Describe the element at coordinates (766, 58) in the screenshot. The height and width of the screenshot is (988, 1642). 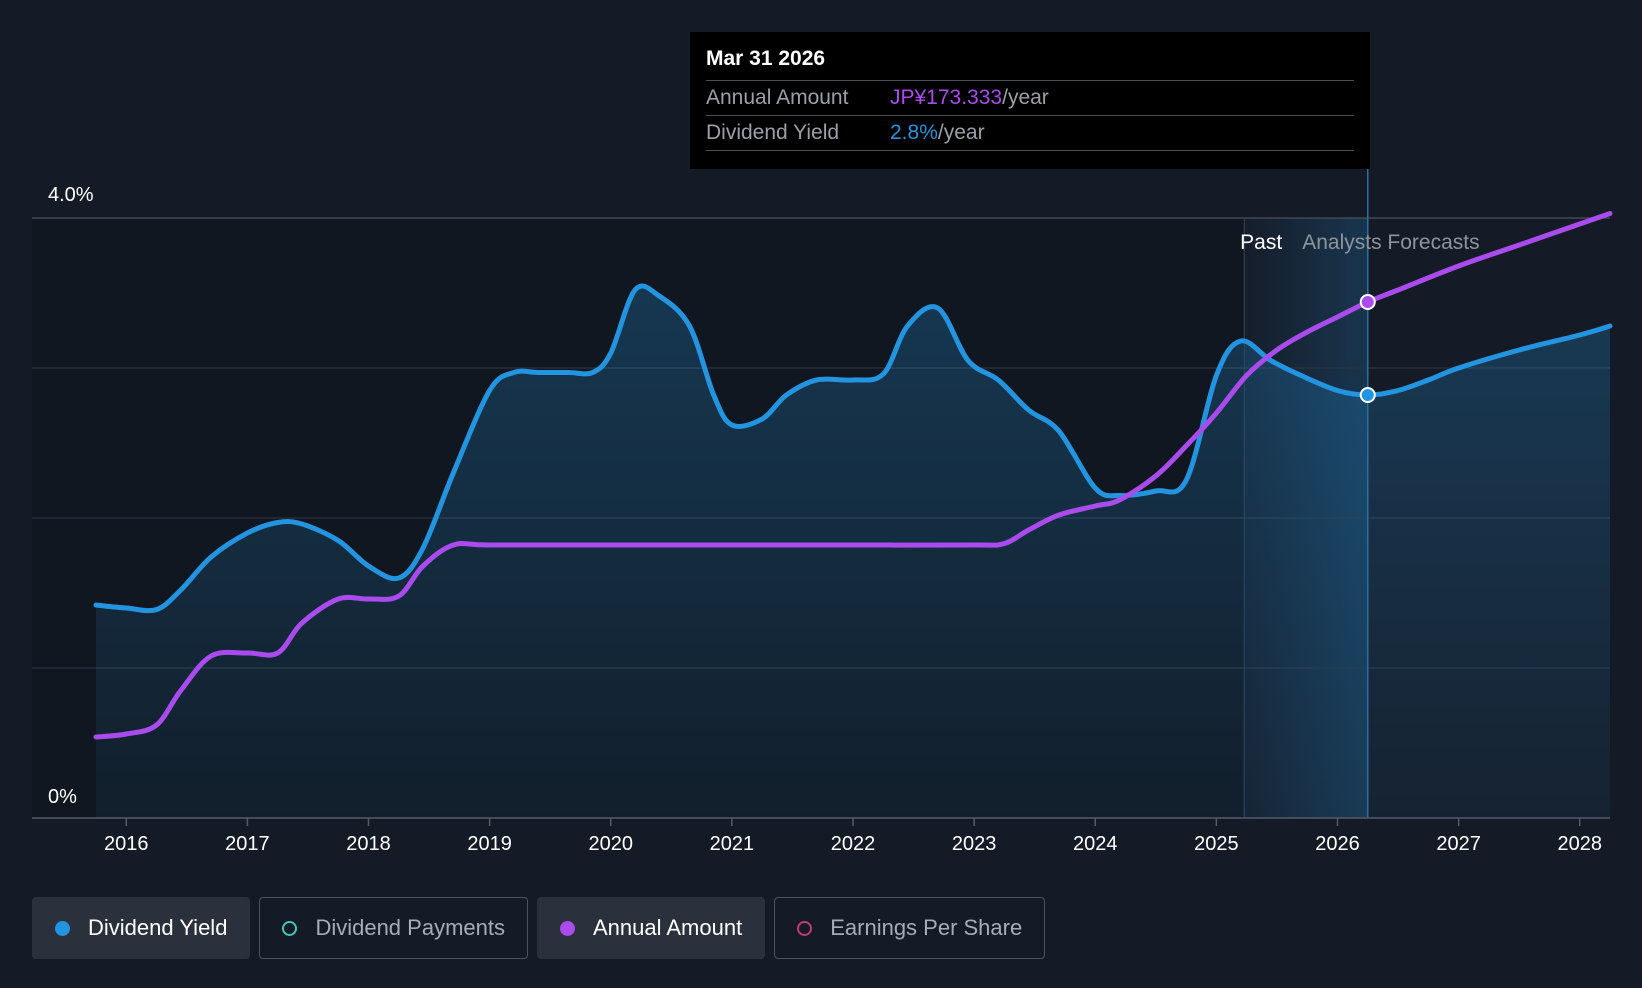
I see `tooltip-date: Mar 31 2026` at that location.